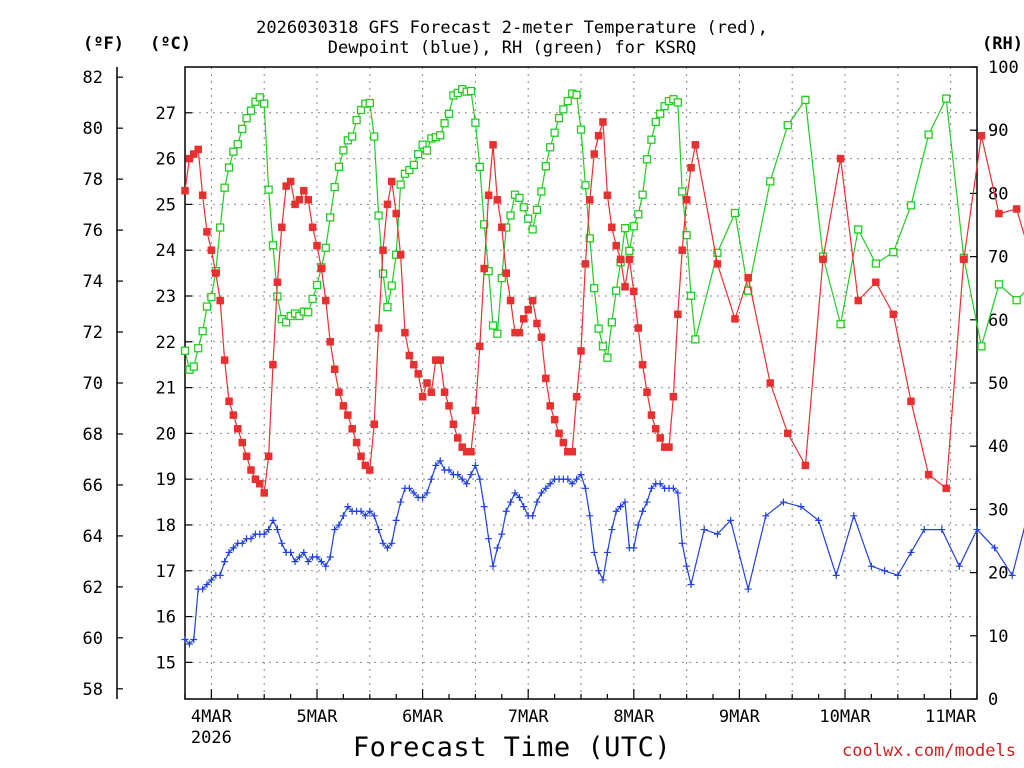 This screenshot has width=1024, height=768. I want to click on rh-tick-label: 70, so click(998, 258).